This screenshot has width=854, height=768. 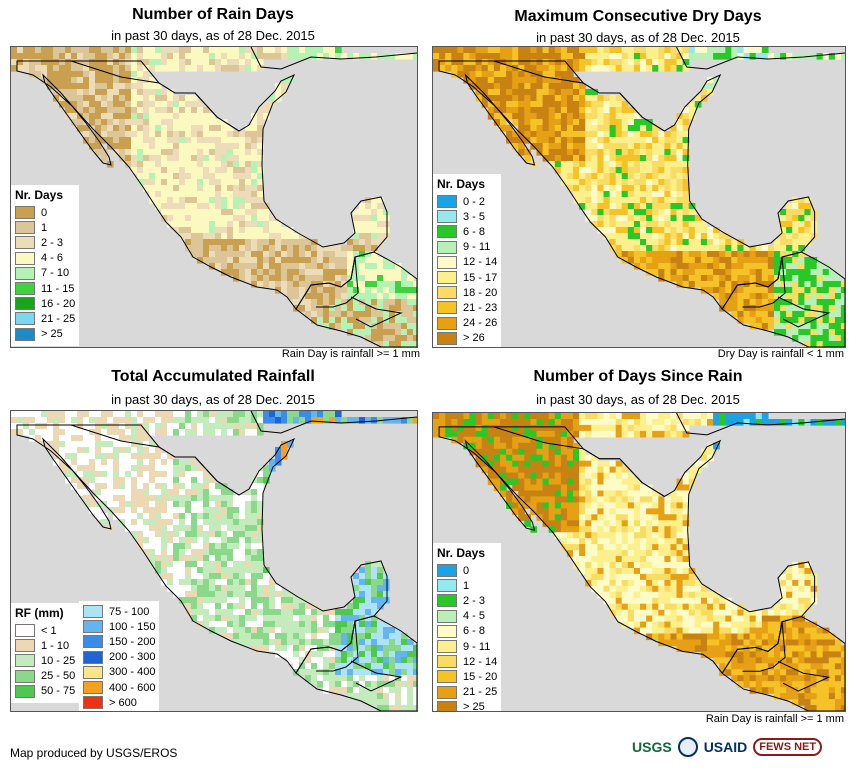 What do you see at coordinates (474, 600) in the screenshot?
I see `legend-label: 2 - 3` at bounding box center [474, 600].